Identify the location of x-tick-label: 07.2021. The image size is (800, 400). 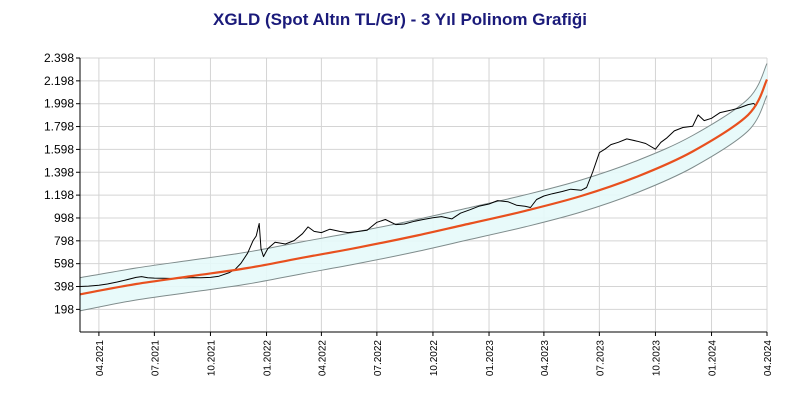
(155, 358).